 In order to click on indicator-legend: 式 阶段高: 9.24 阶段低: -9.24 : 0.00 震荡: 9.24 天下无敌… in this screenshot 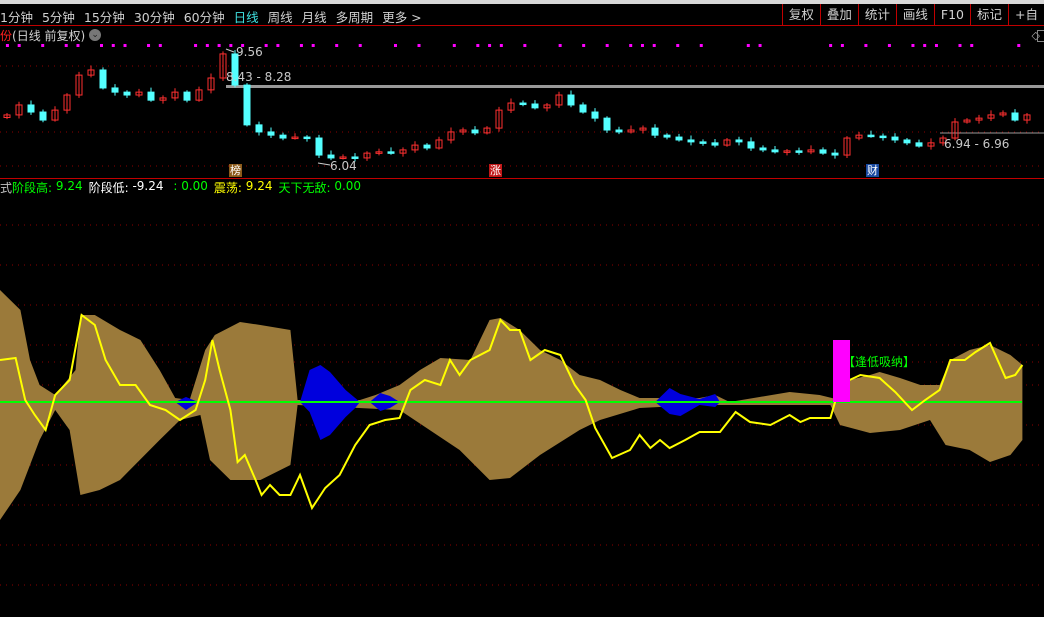, I will do `click(183, 187)`.